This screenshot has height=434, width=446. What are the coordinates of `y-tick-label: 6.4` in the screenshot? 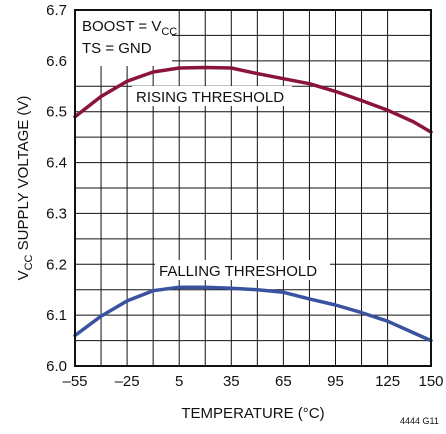 It's located at (56, 163).